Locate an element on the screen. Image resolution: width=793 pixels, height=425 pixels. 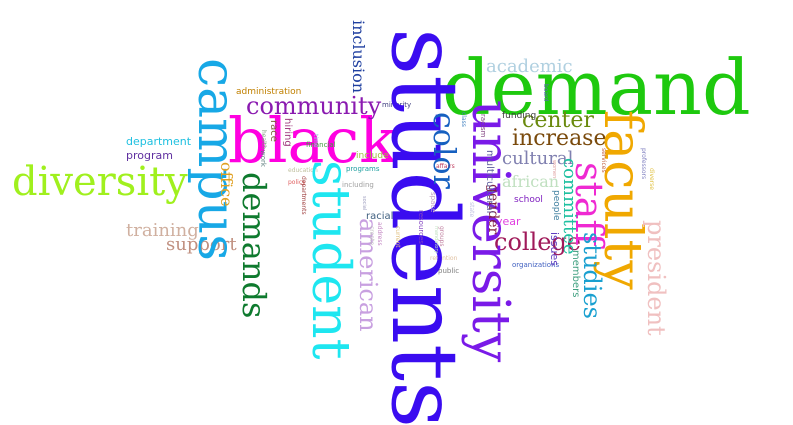
word-including: including is located at coordinates (358, 185).